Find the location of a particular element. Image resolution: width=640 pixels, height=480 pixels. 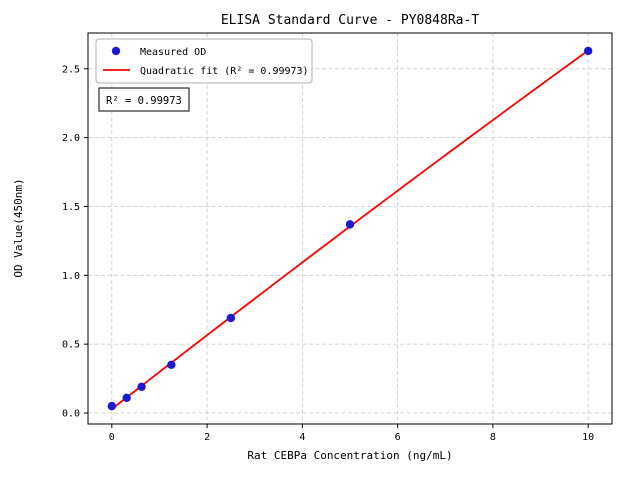

svg-text: 0 is located at coordinates (112, 437).